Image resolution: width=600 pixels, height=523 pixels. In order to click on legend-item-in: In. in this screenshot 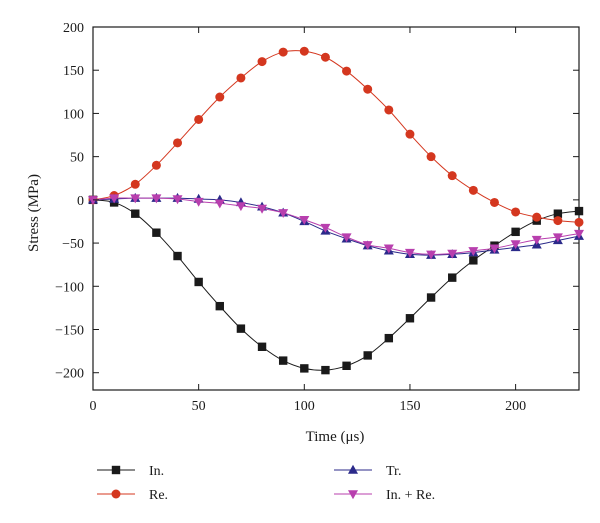, I will do `click(130, 471)`.